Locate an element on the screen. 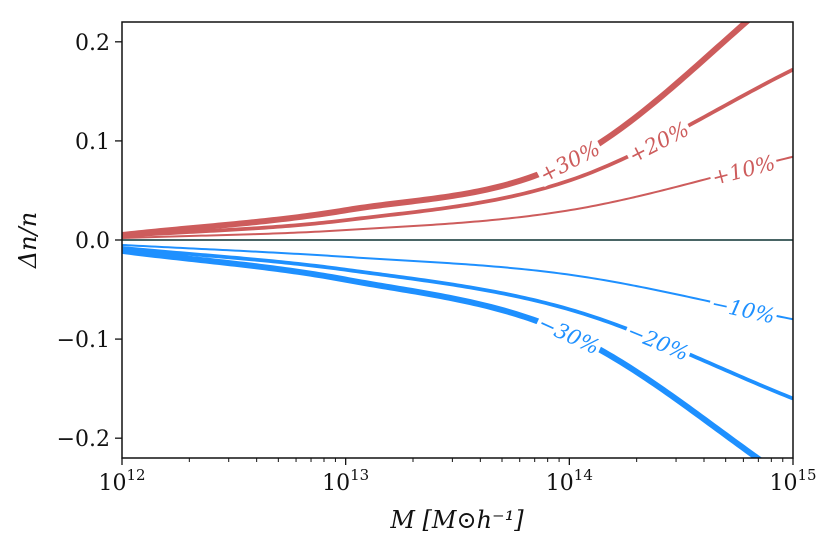 The width and height of the screenshot is (831, 549). x-axis-label: M [M⊙h⁻¹] is located at coordinates (456, 520).